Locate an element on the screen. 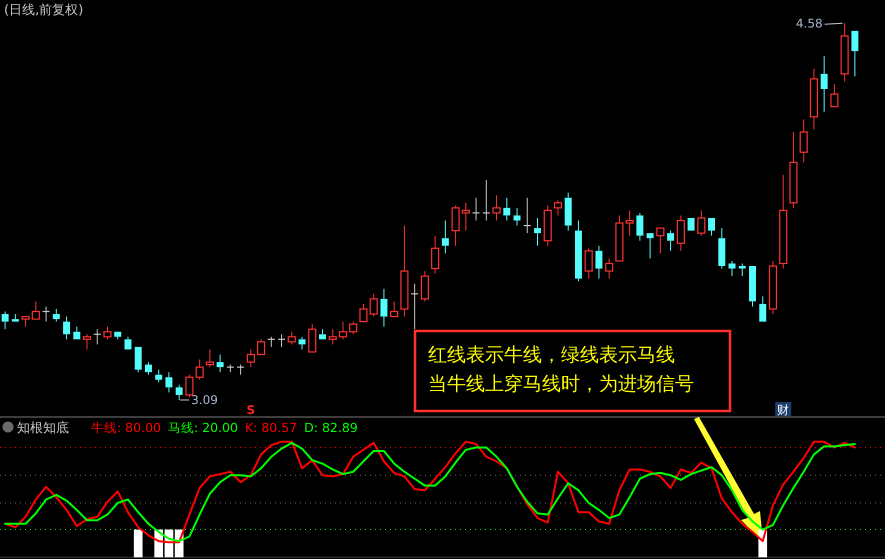 The image size is (885, 559). text: 财 is located at coordinates (783, 410).